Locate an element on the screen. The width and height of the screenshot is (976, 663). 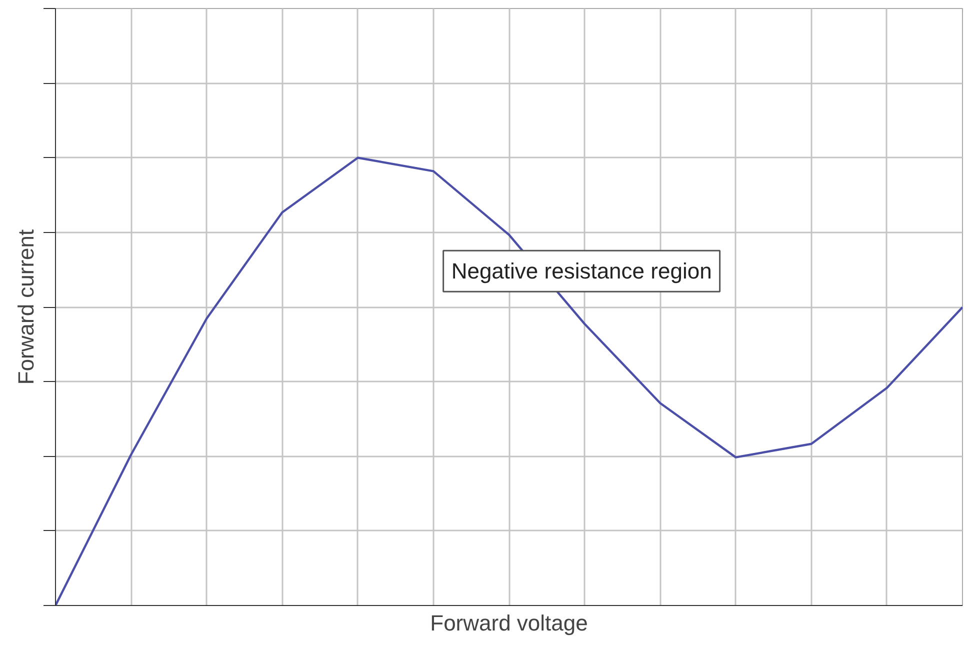
annotation: Negative resistance region is located at coordinates (581, 271).